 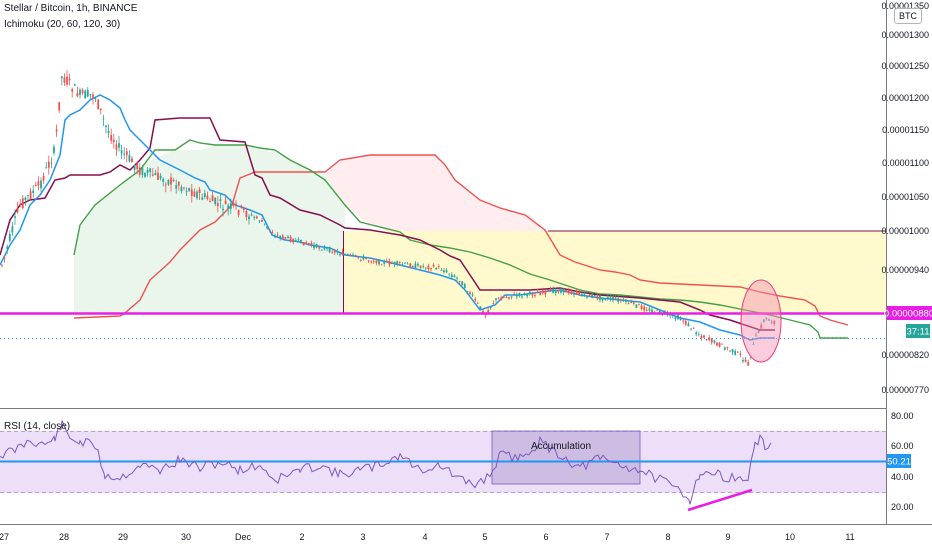 What do you see at coordinates (62, 24) in the screenshot?
I see `ichimoku-legend: Ichimoku (20, 60, 120, 30)` at bounding box center [62, 24].